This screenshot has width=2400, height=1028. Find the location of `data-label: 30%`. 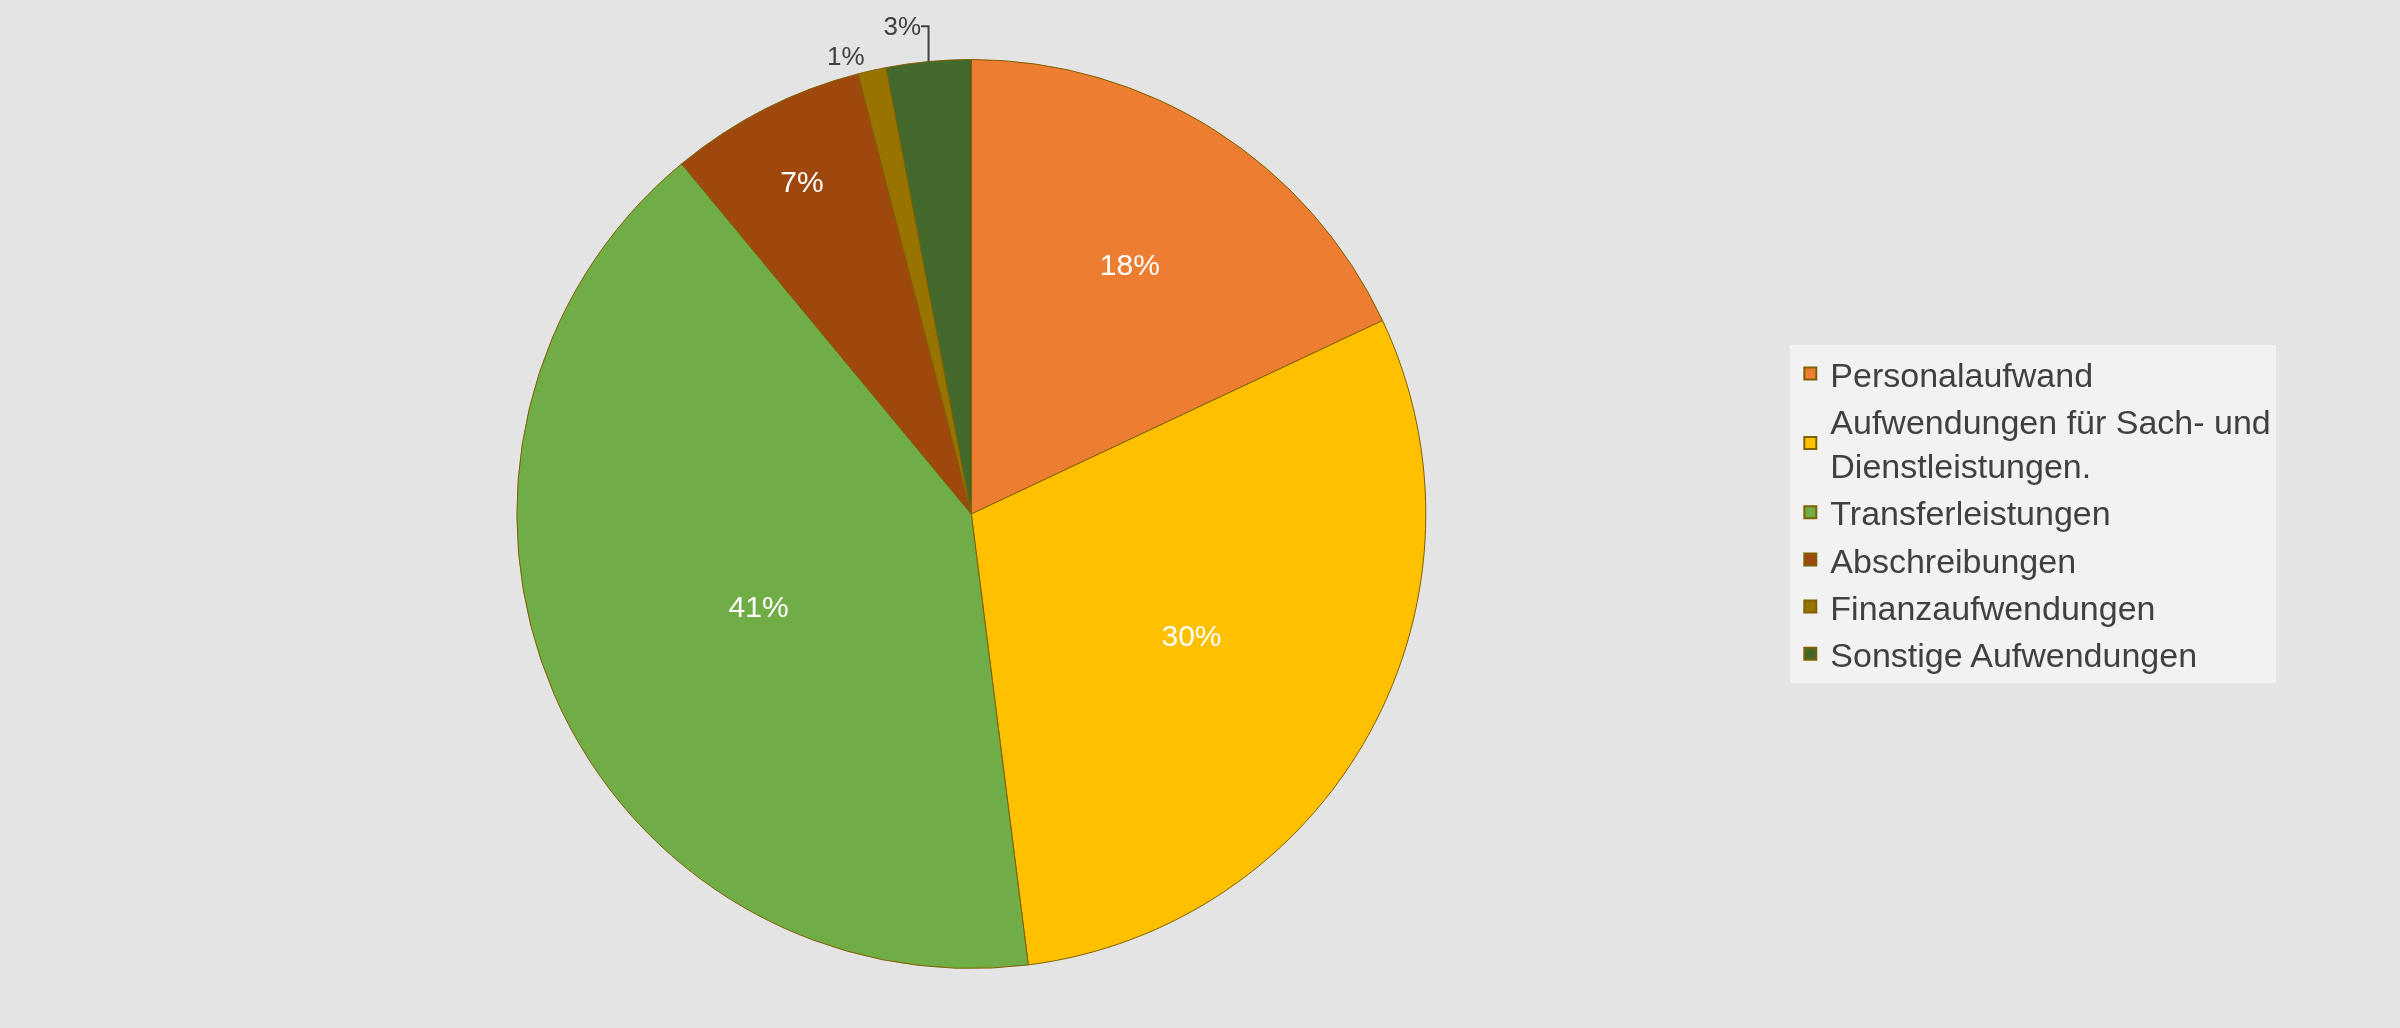

data-label: 30% is located at coordinates (1191, 635).